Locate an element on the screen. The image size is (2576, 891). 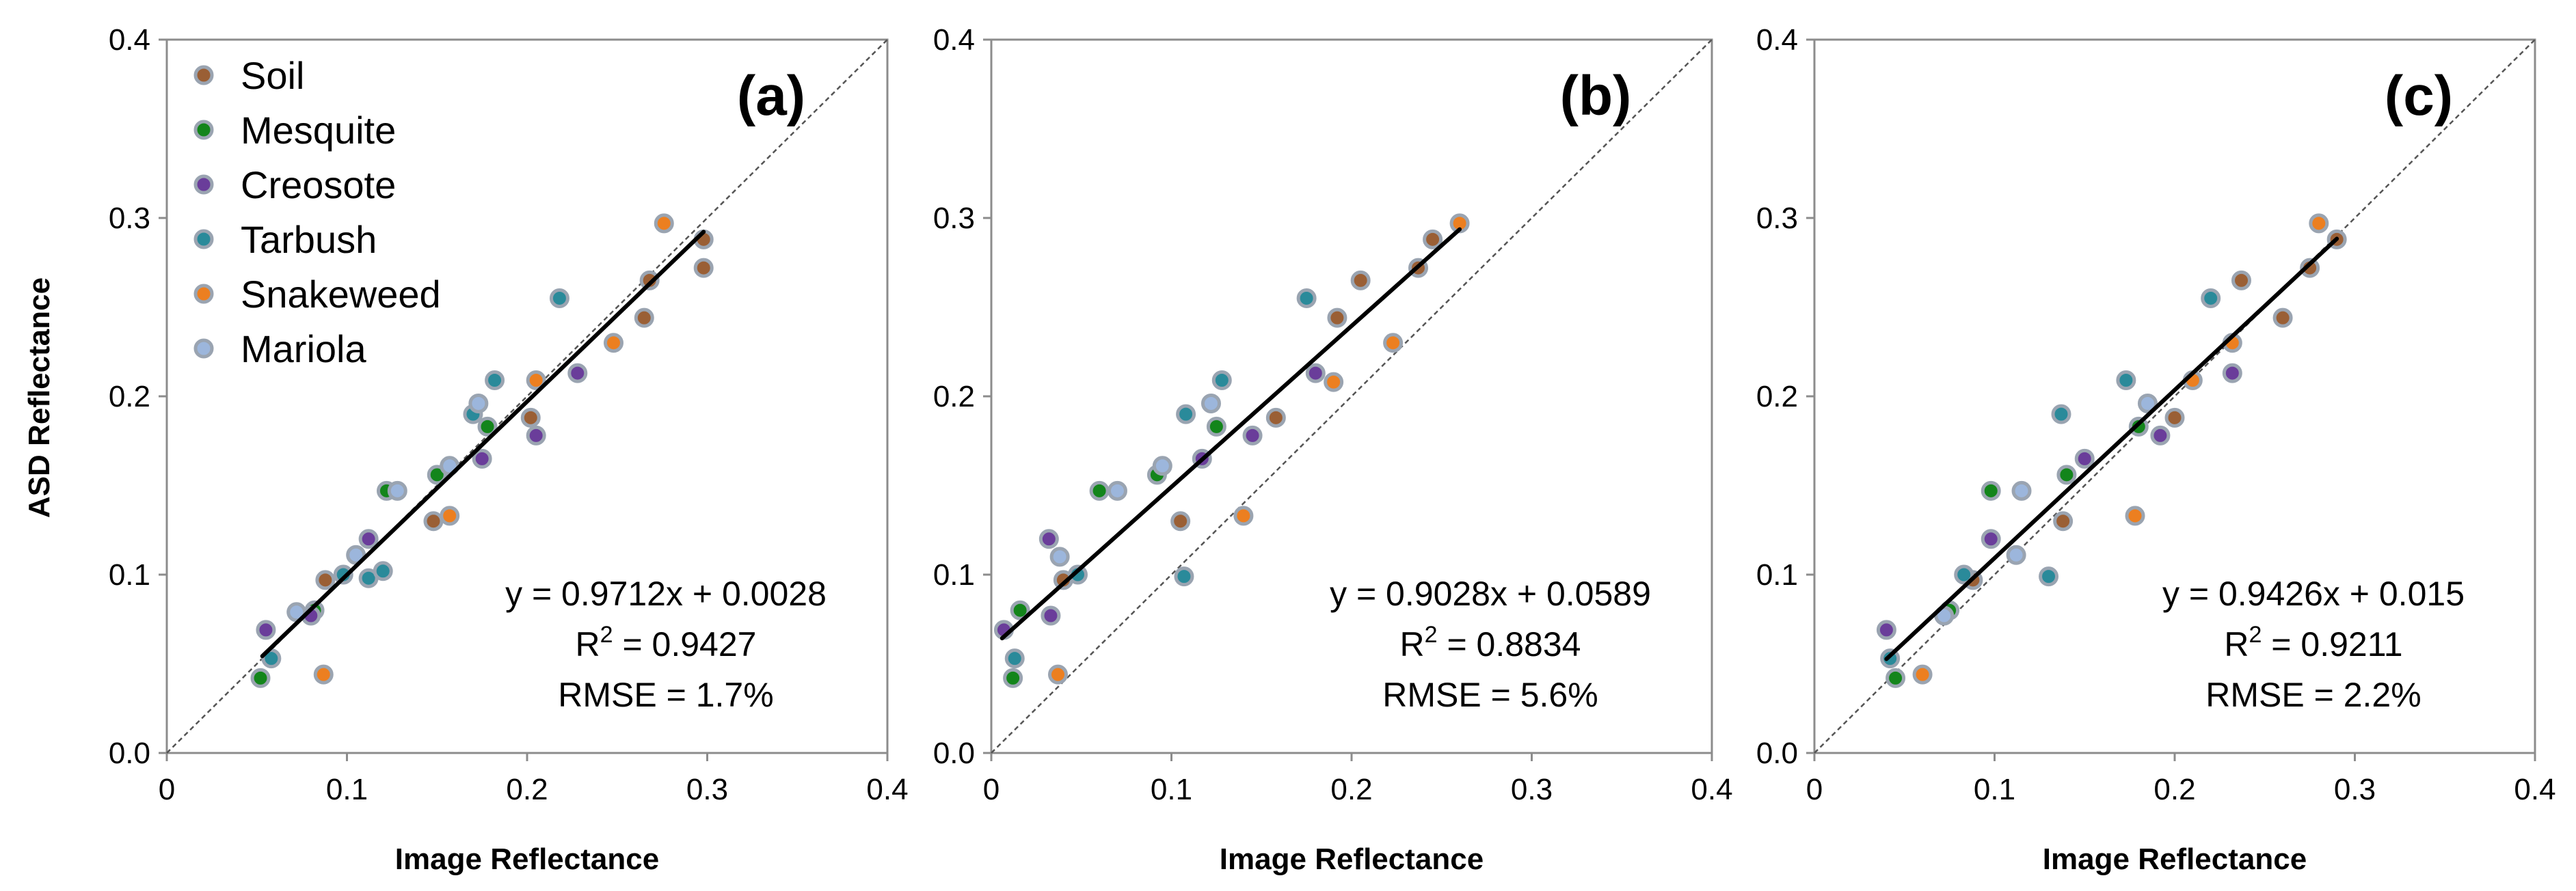
r-squared: R2 = 0.8834 is located at coordinates (1490, 642).